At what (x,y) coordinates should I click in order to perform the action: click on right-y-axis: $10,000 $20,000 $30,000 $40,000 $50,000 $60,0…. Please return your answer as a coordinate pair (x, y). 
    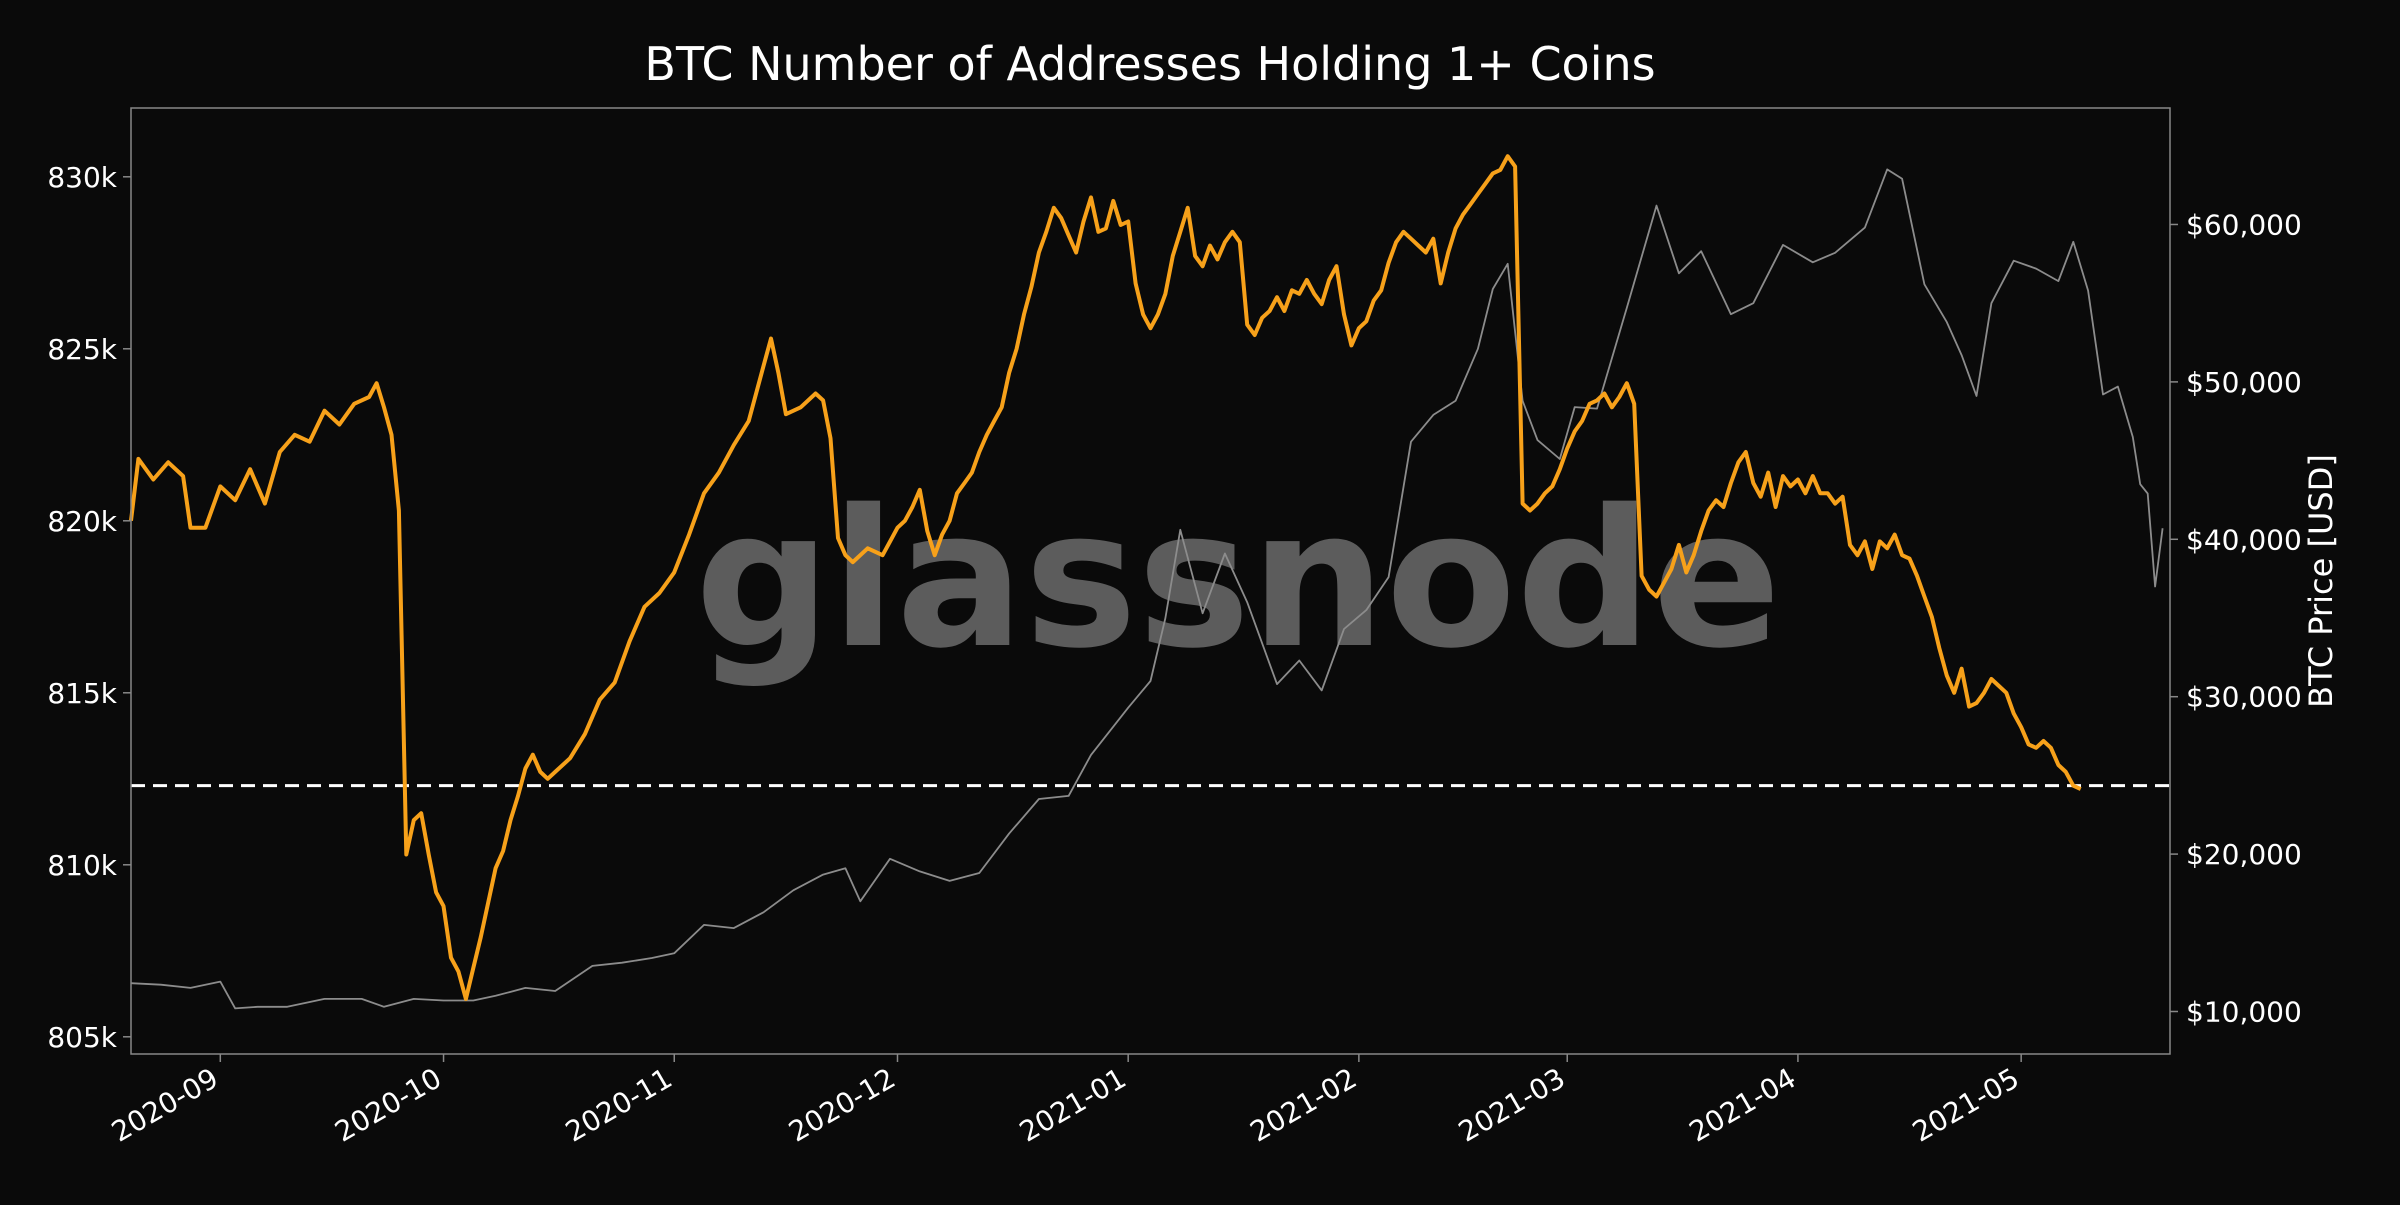
    Looking at the image, I should click on (2236, 618).